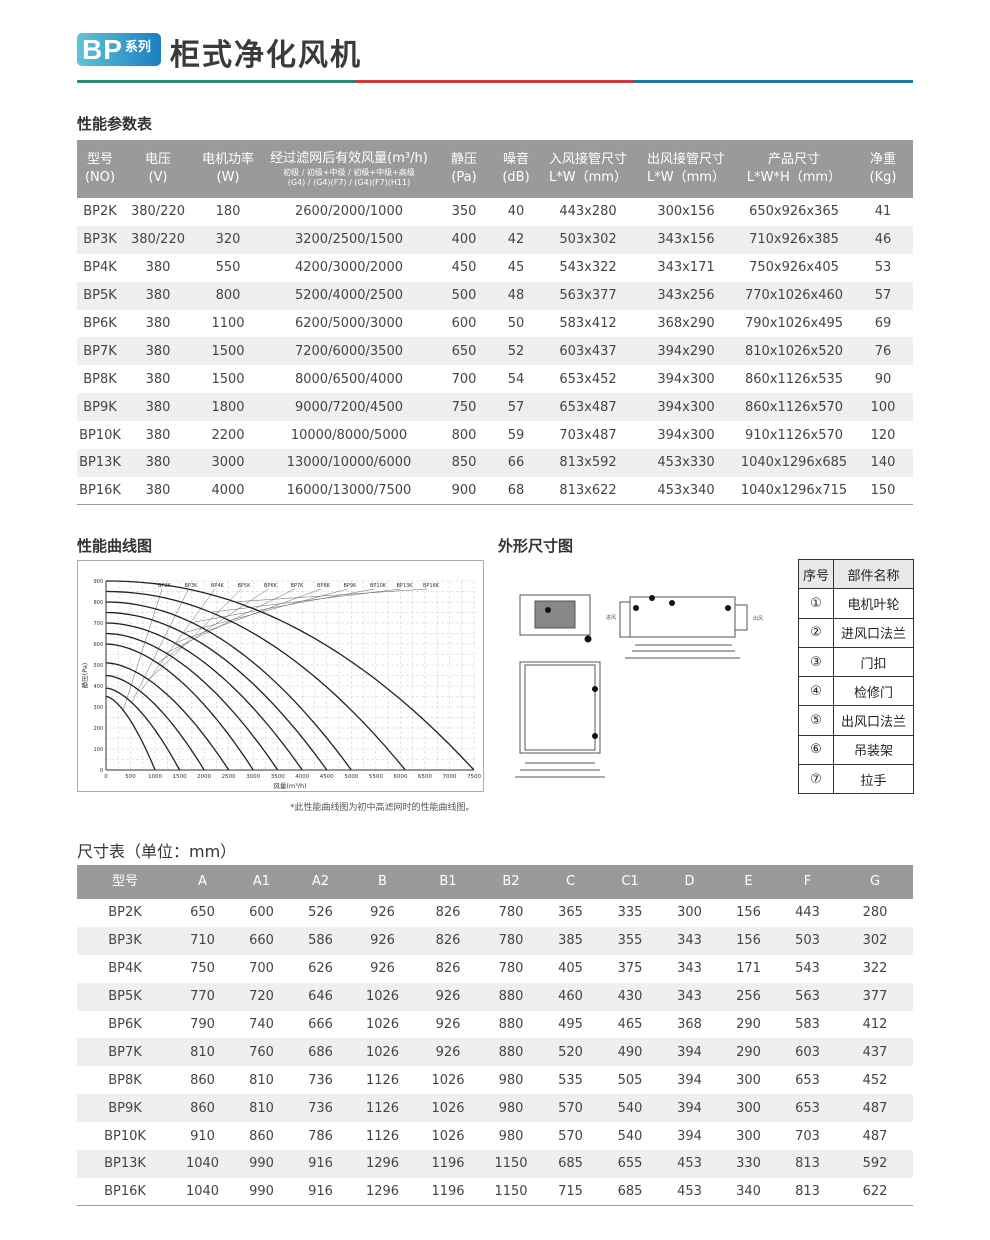  What do you see at coordinates (464, 463) in the screenshot?
I see `table-cell: 850` at bounding box center [464, 463].